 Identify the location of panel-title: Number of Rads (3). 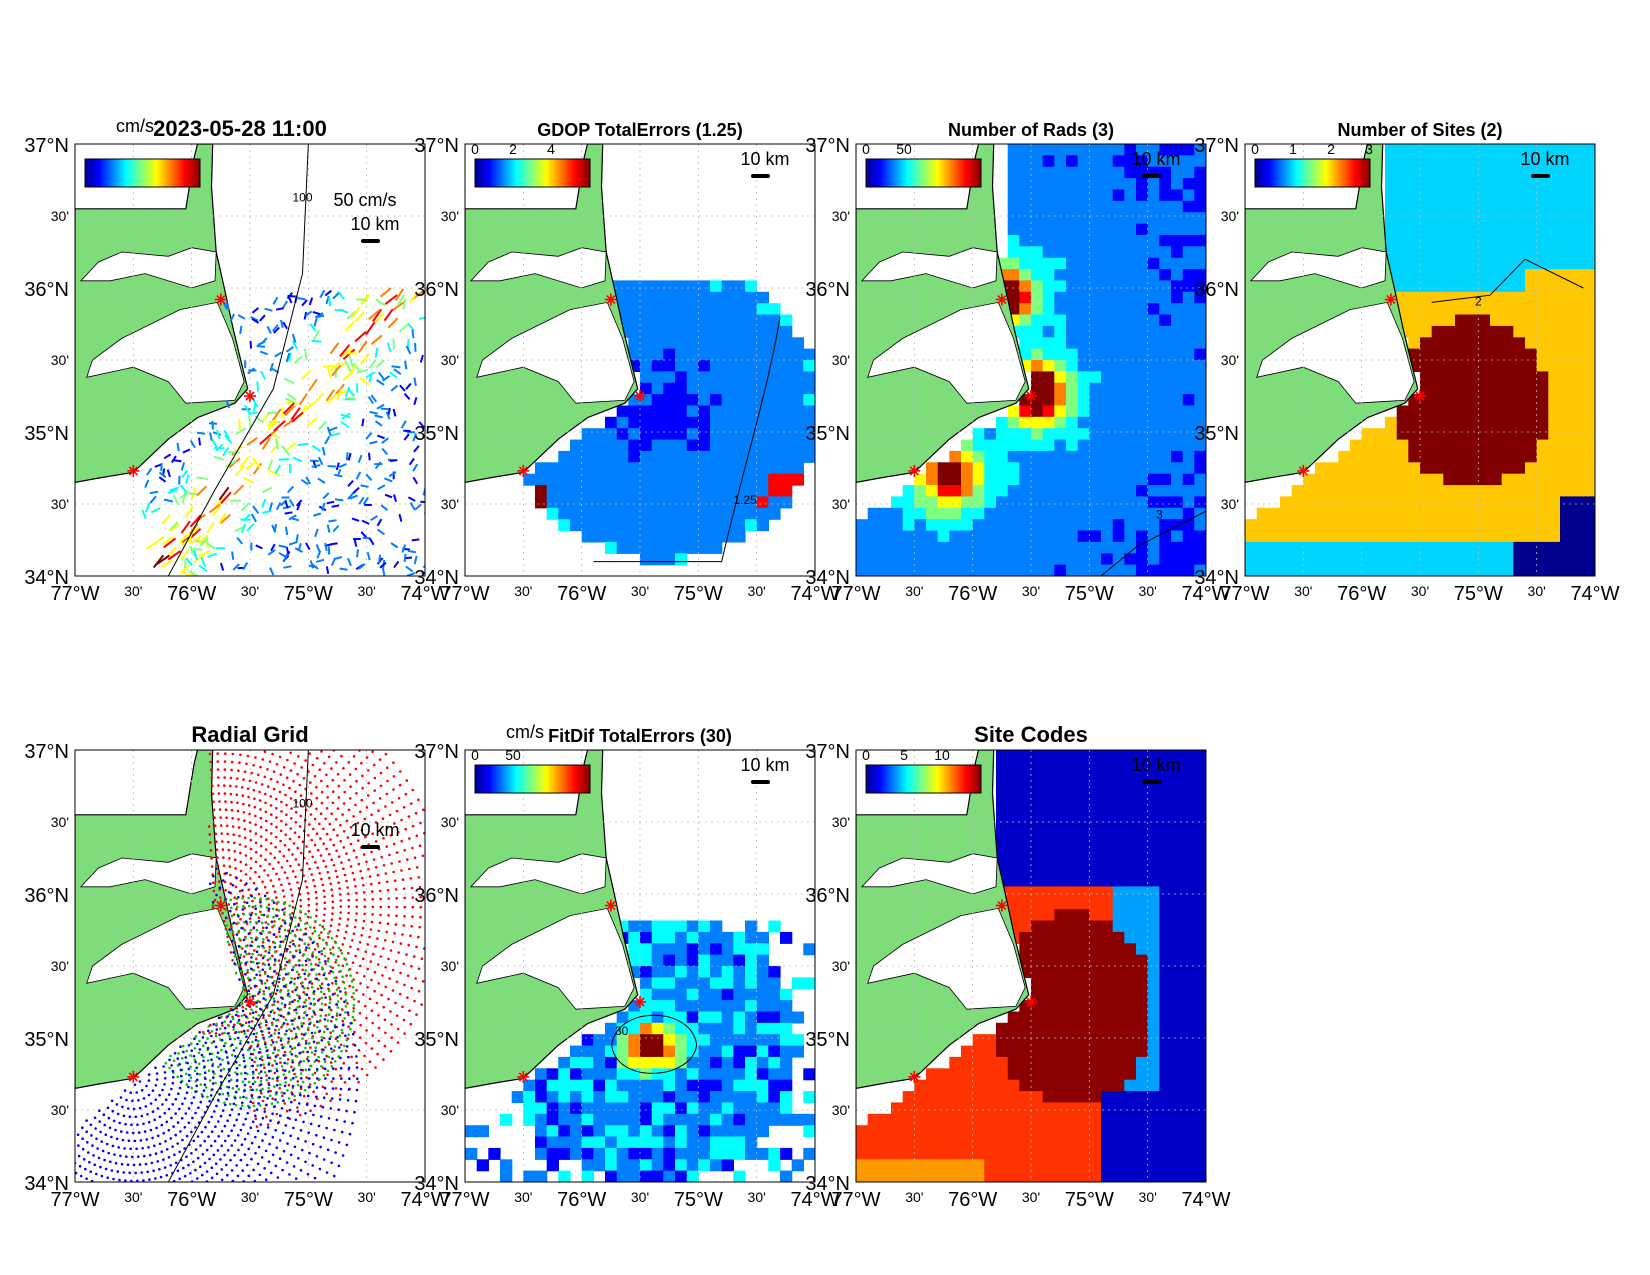
(1031, 130).